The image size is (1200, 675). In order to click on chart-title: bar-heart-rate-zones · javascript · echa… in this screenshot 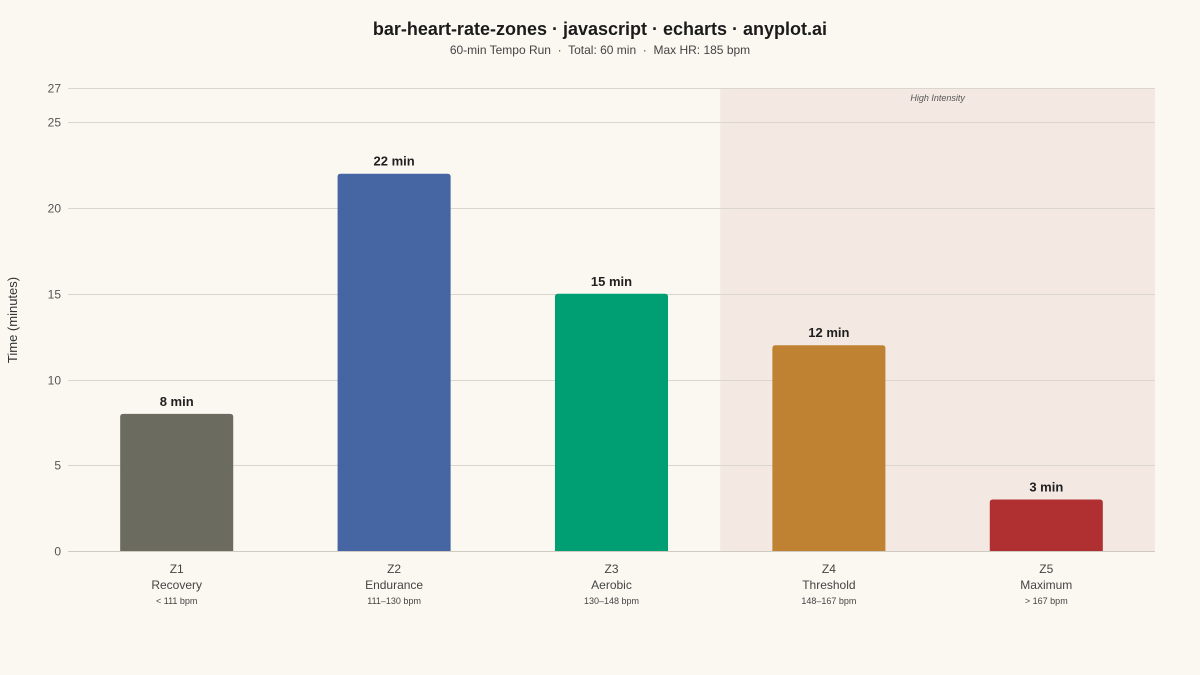, I will do `click(600, 29)`.